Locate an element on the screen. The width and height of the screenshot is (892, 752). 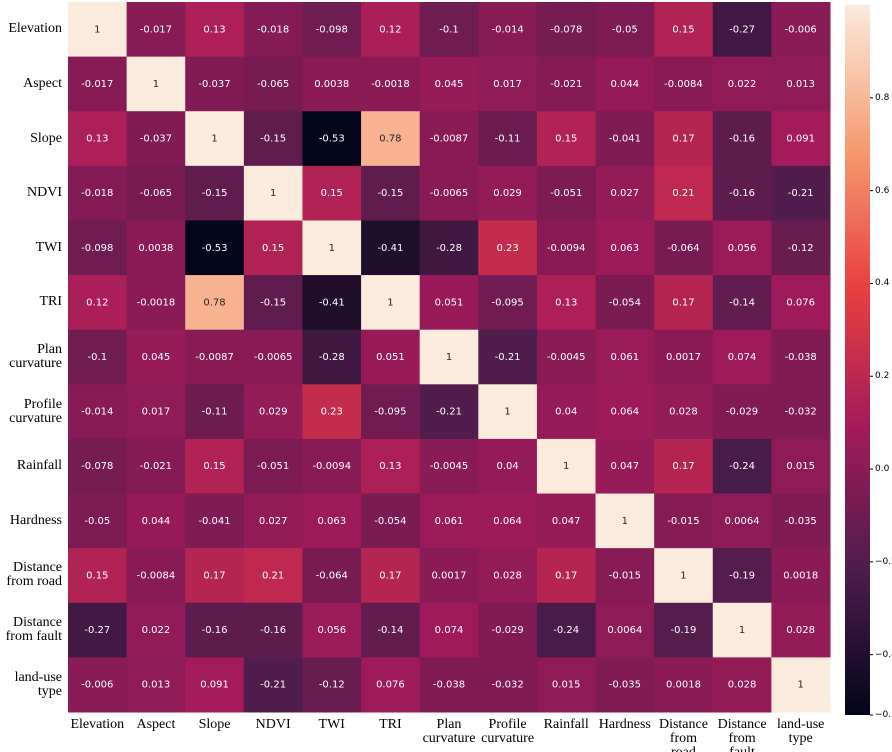
cell-label: 0.017 is located at coordinates (507, 84).